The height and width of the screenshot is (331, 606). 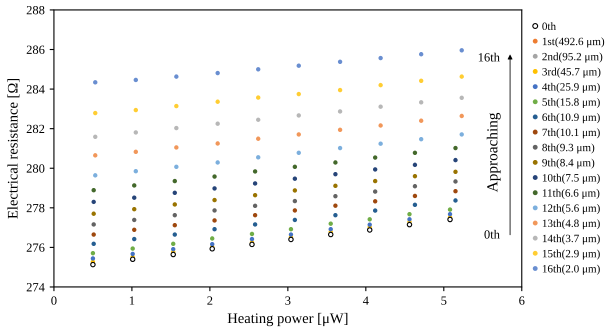 What do you see at coordinates (573, 42) in the screenshot?
I see `legend-label: 1st(492.6 μm)` at bounding box center [573, 42].